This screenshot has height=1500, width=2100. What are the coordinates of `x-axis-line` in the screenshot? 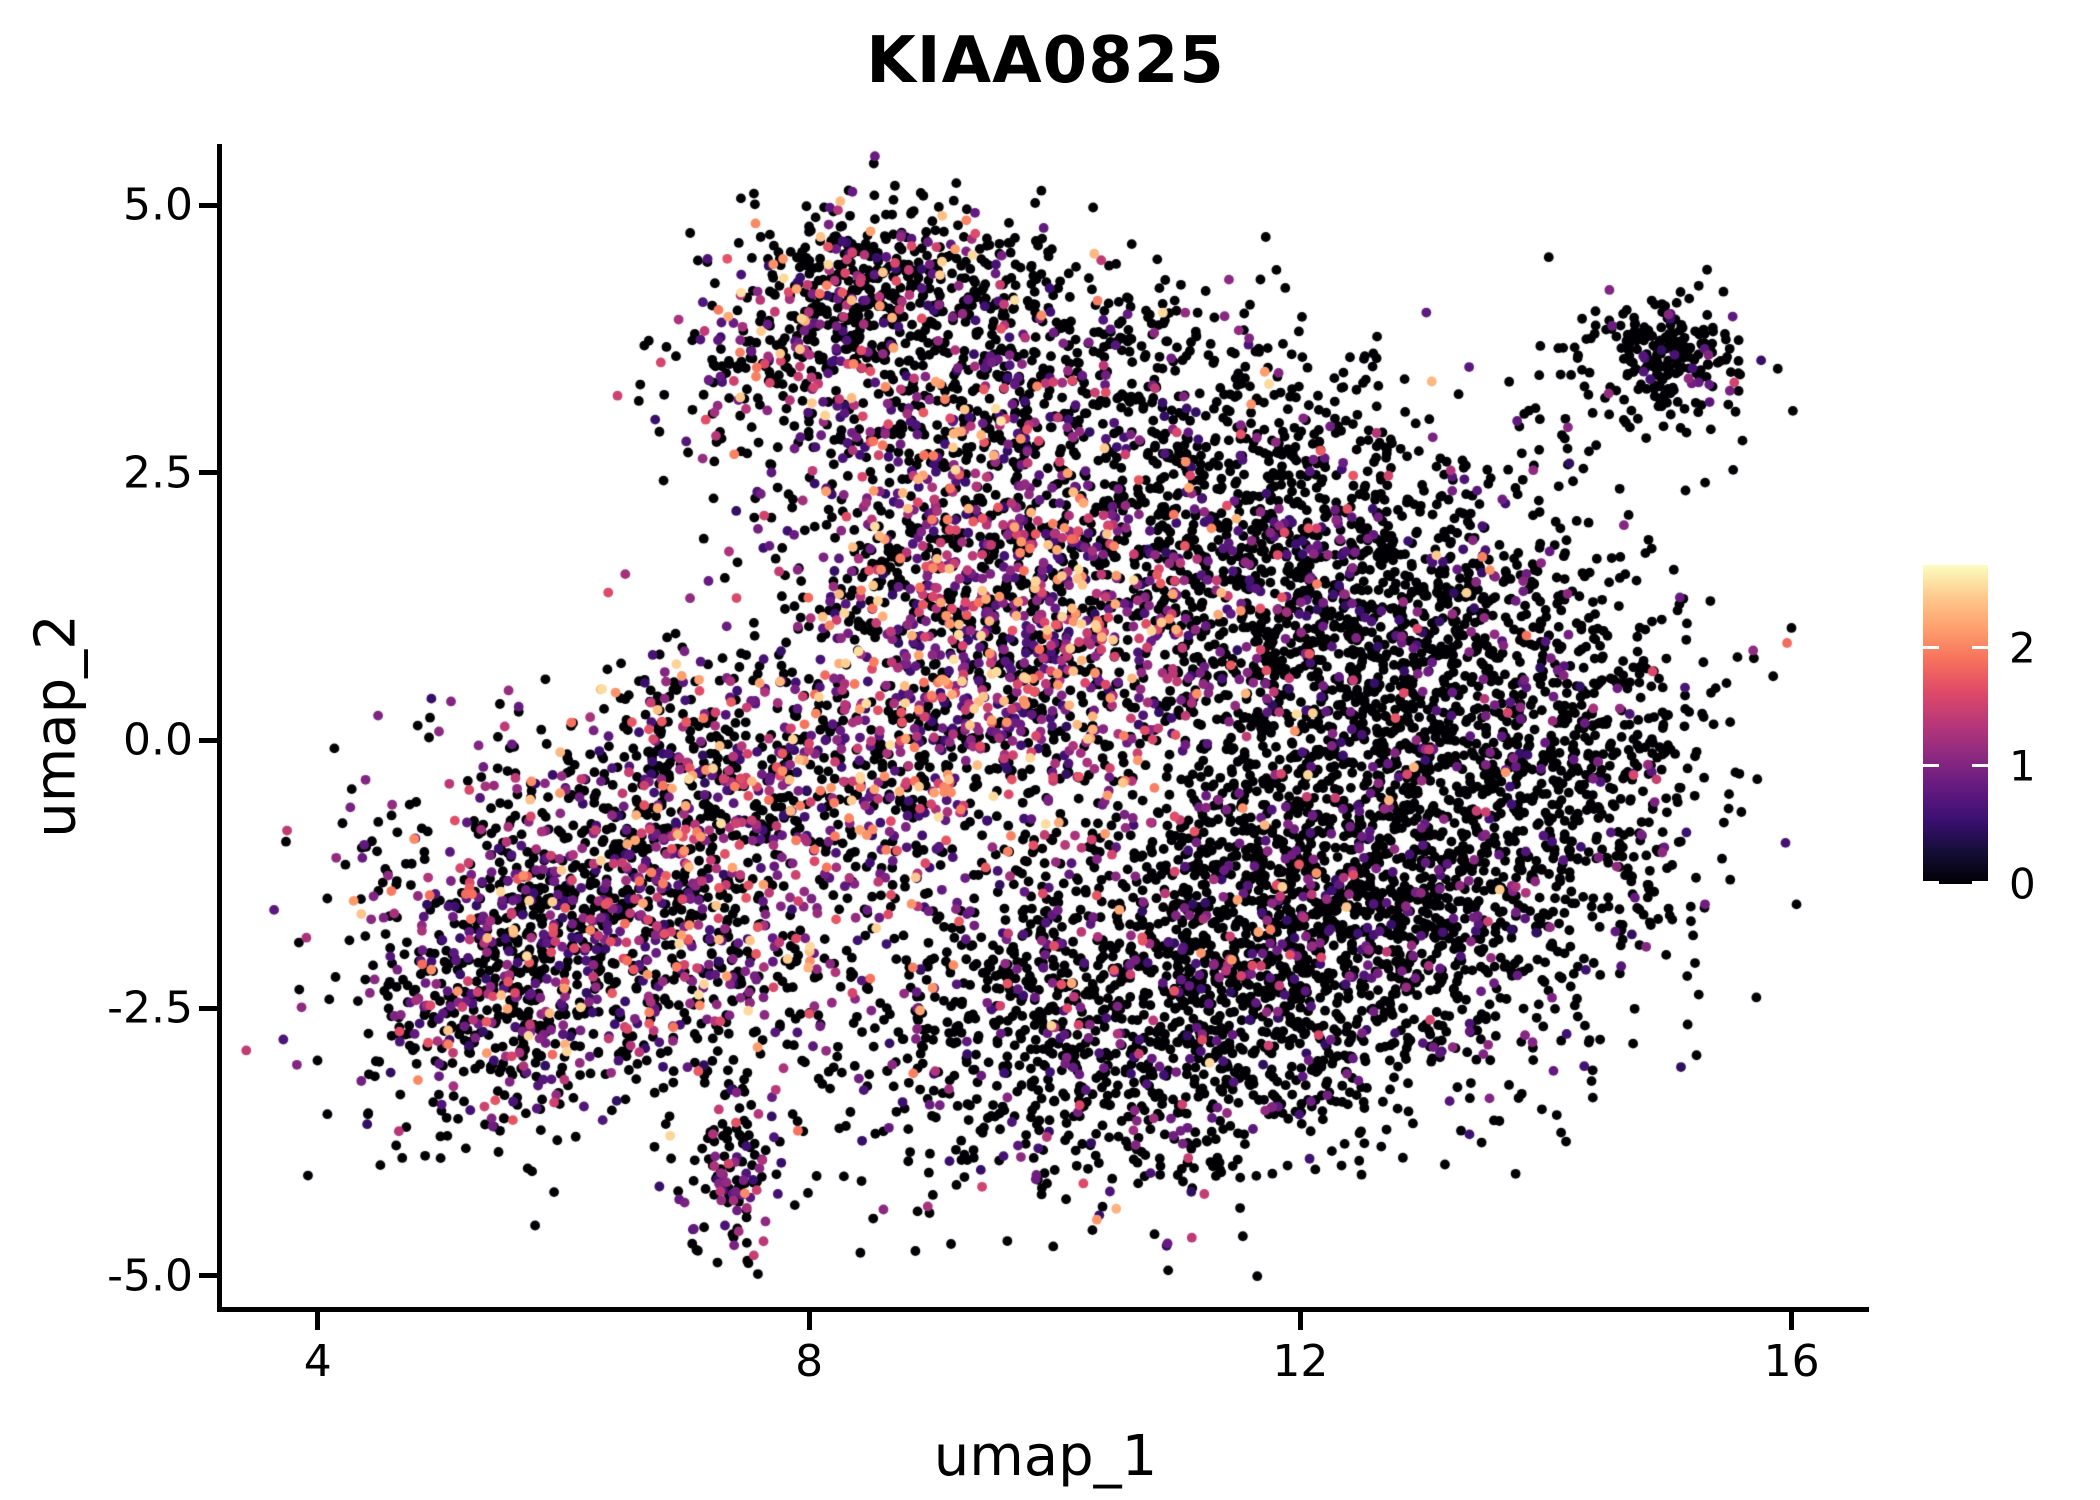 It's located at (1043, 1309).